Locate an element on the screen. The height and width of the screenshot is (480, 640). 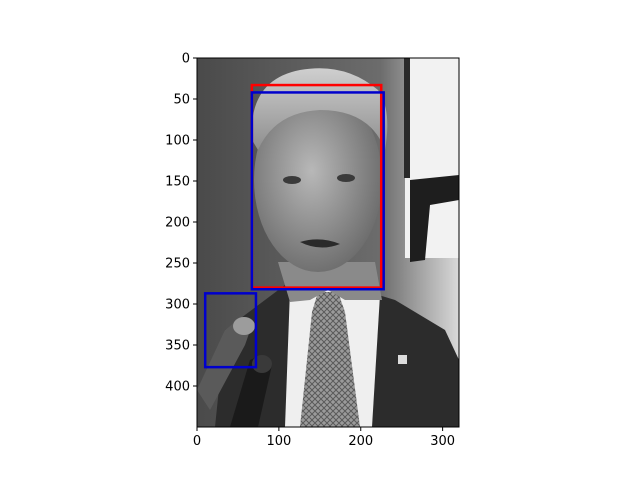
y-tick-label: 0 is located at coordinates (186, 59).